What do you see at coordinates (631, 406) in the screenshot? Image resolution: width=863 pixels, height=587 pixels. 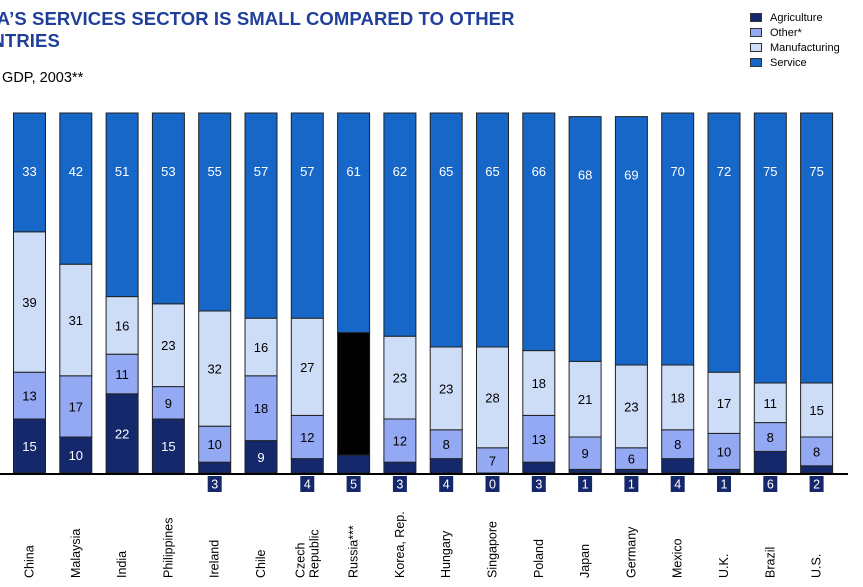 I see `data-label-germany-manufacturing: 23` at bounding box center [631, 406].